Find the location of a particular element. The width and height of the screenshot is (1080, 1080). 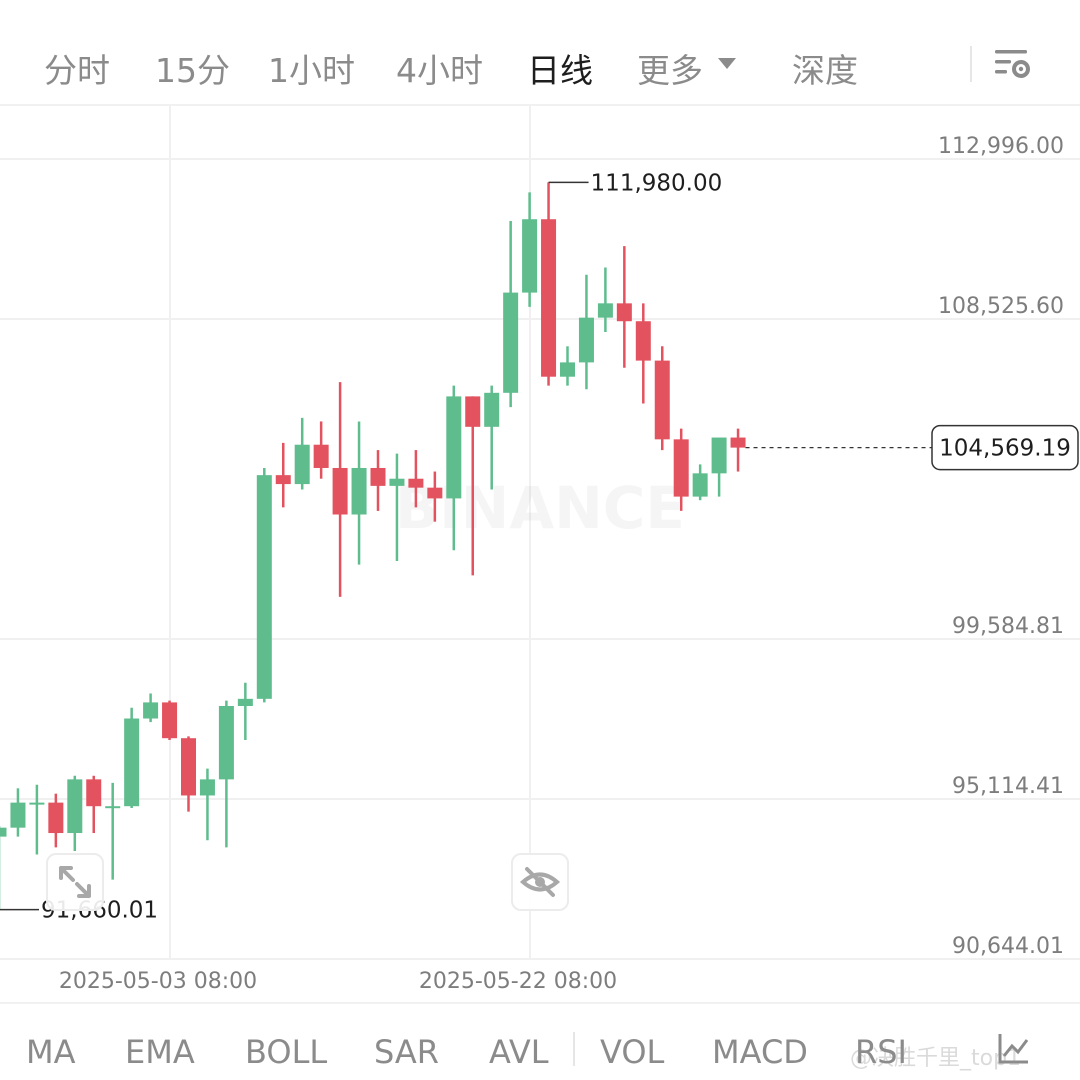

price-axis-label: 108,525.60 is located at coordinates (1001, 306).